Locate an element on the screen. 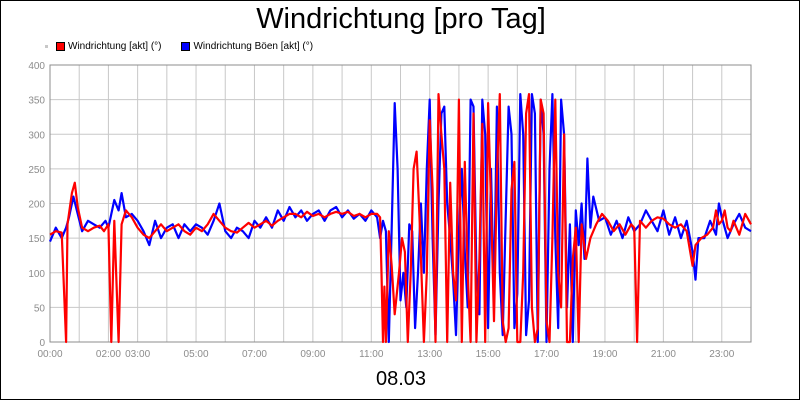 The image size is (800, 400). legend-item-windrichtung-boeen: Windrichtung Böen [akt] (°) is located at coordinates (247, 46).